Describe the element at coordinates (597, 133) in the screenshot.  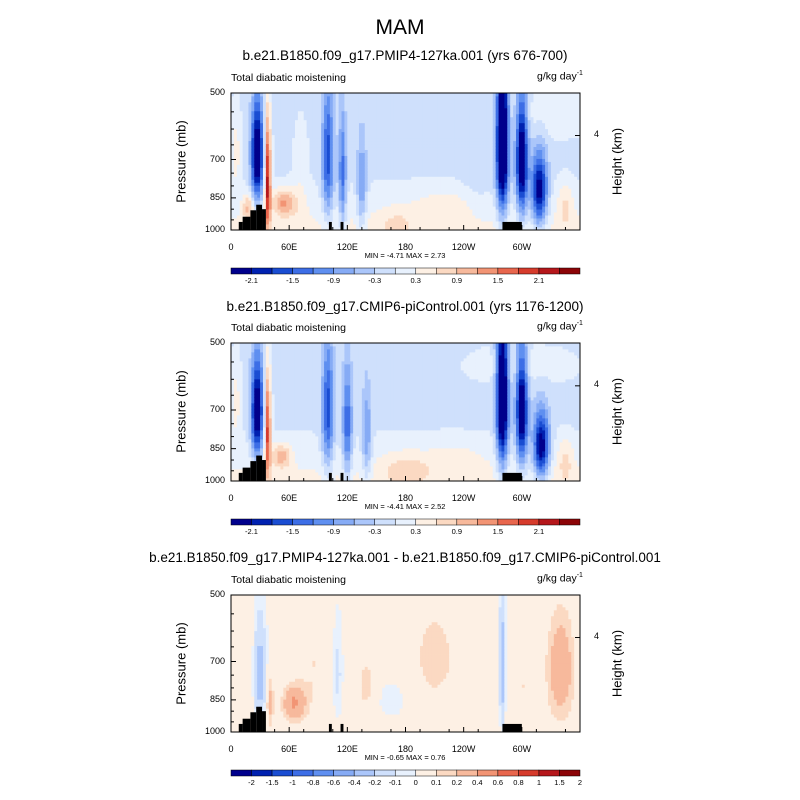
I see `y2-tick-label: 4` at that location.